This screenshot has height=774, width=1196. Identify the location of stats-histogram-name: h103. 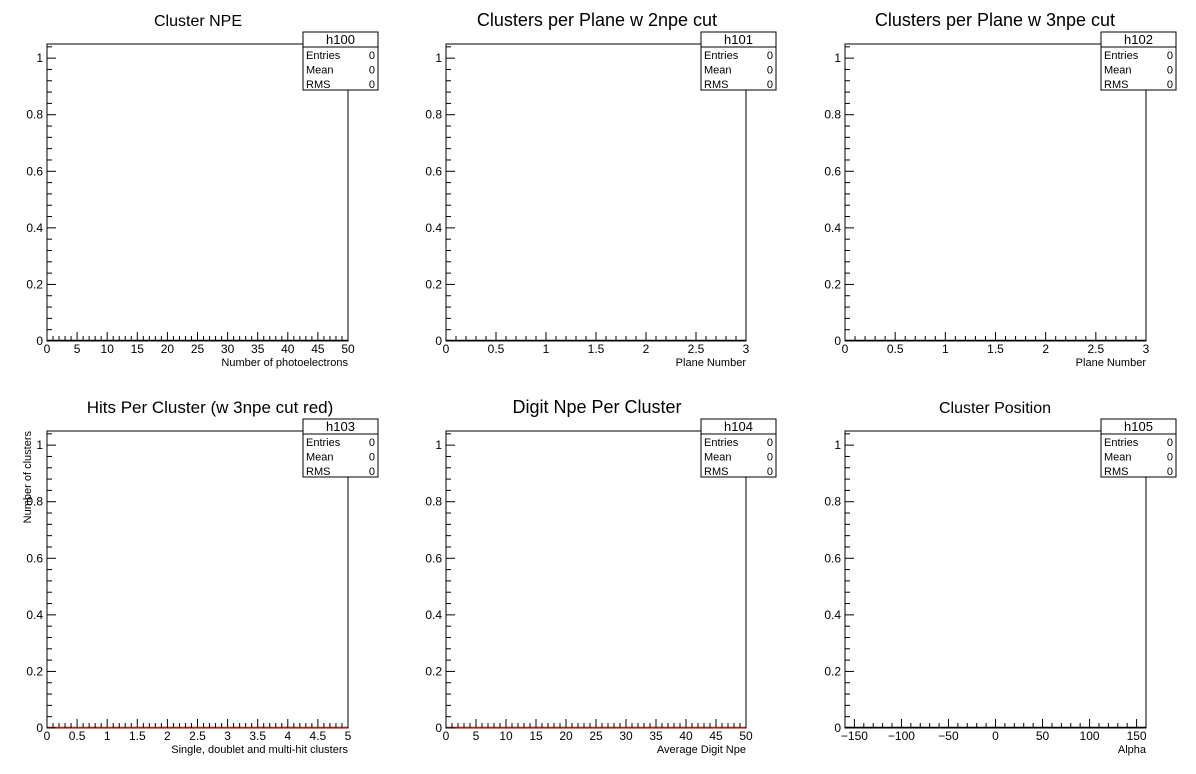
(340, 426).